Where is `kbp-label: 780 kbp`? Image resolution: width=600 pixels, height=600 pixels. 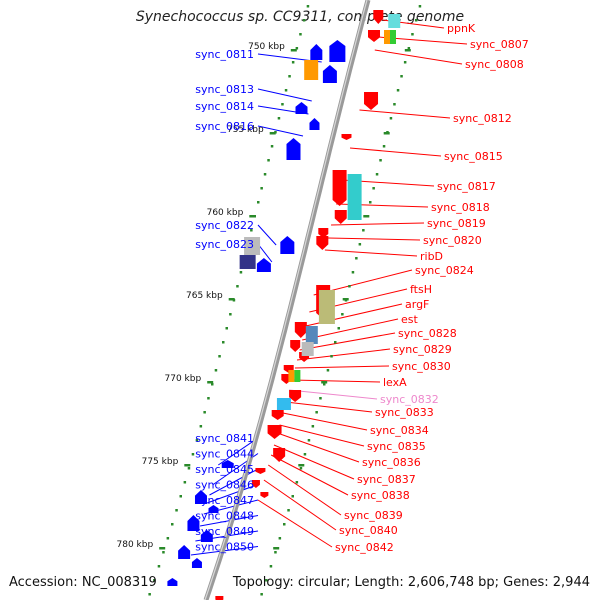 kbp-label: 780 kbp is located at coordinates (135, 545).